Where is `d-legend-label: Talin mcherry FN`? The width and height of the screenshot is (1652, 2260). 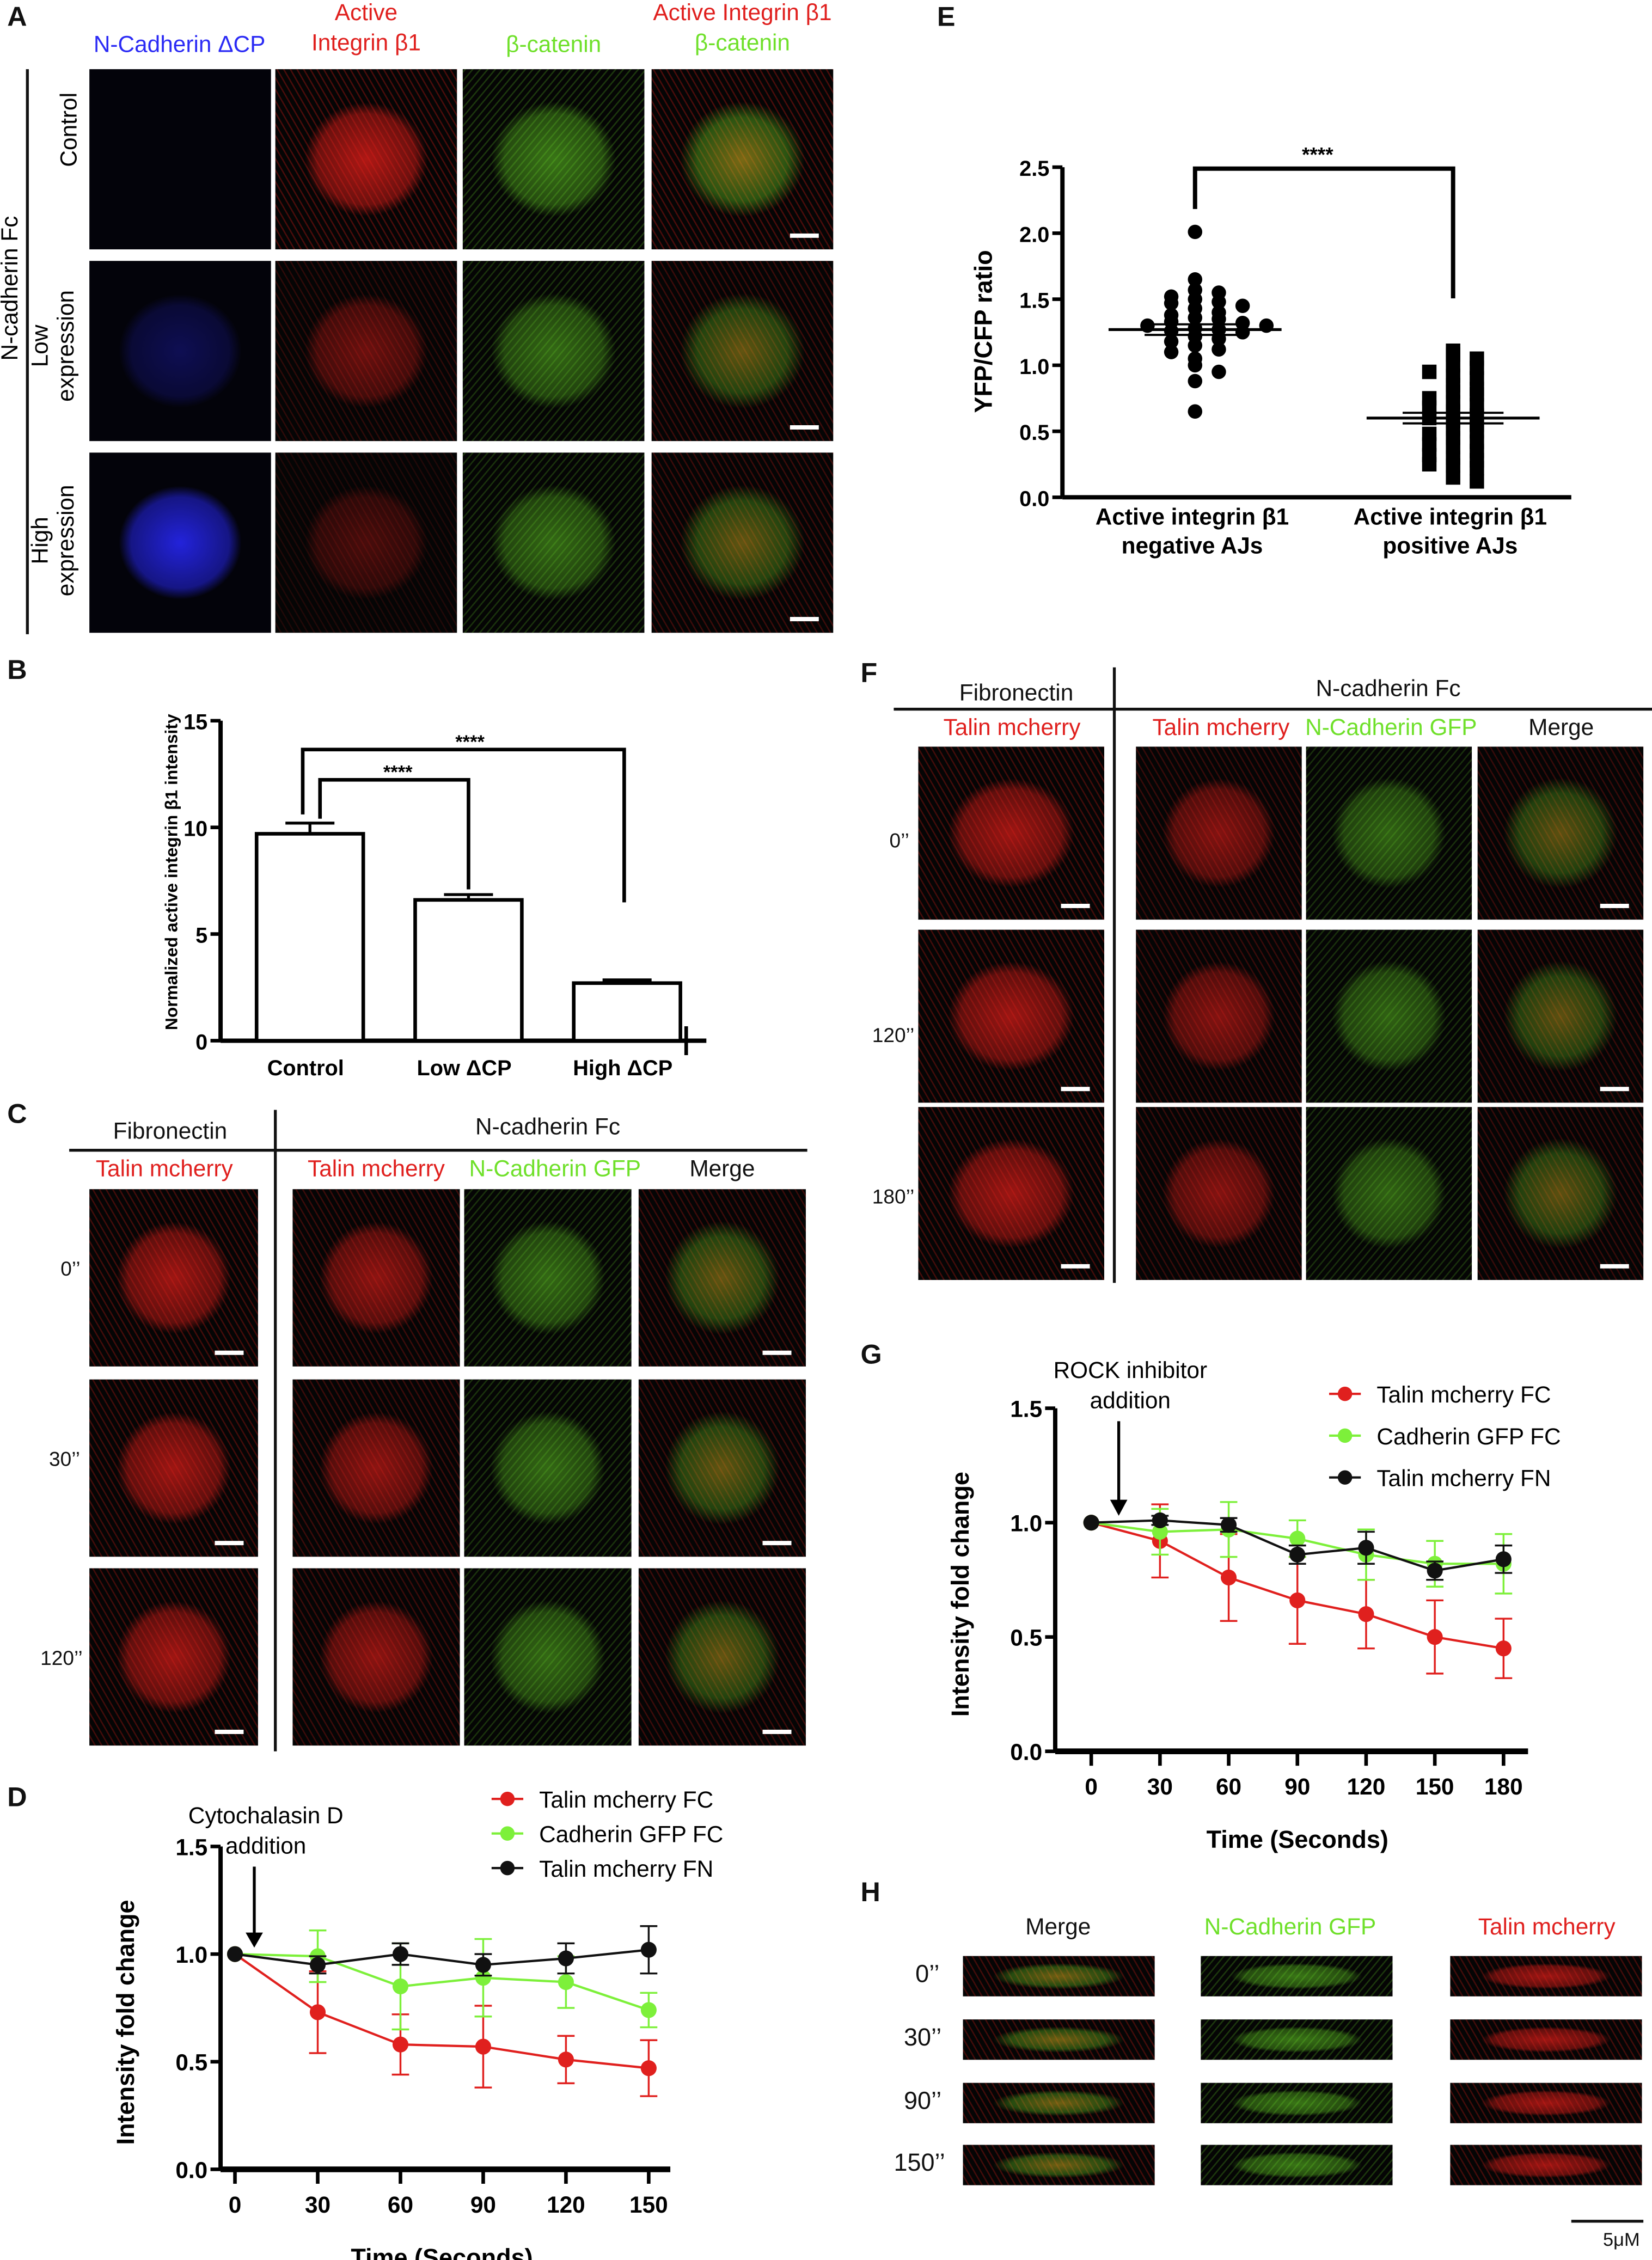
d-legend-label: Talin mcherry FN is located at coordinates (626, 1869).